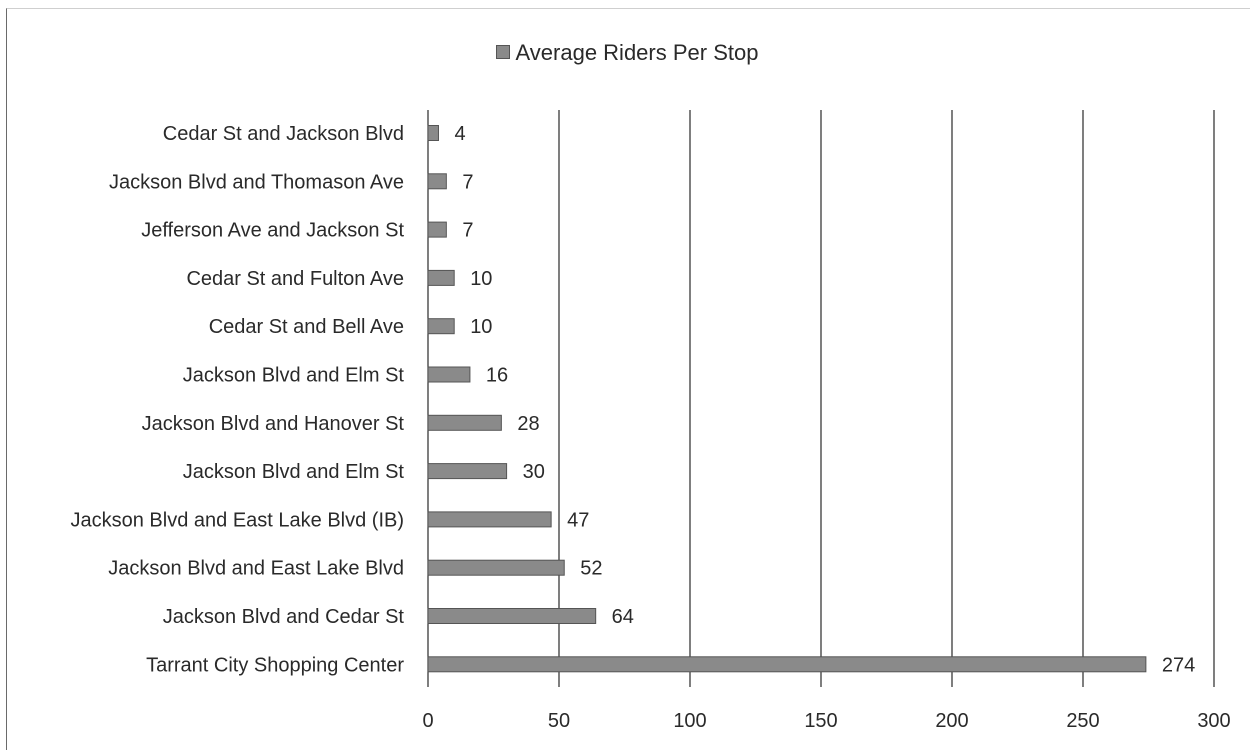 Image resolution: width=1254 pixels, height=755 pixels. What do you see at coordinates (272, 231) in the screenshot?
I see `category-label: Jefferson Ave and Jackson St` at bounding box center [272, 231].